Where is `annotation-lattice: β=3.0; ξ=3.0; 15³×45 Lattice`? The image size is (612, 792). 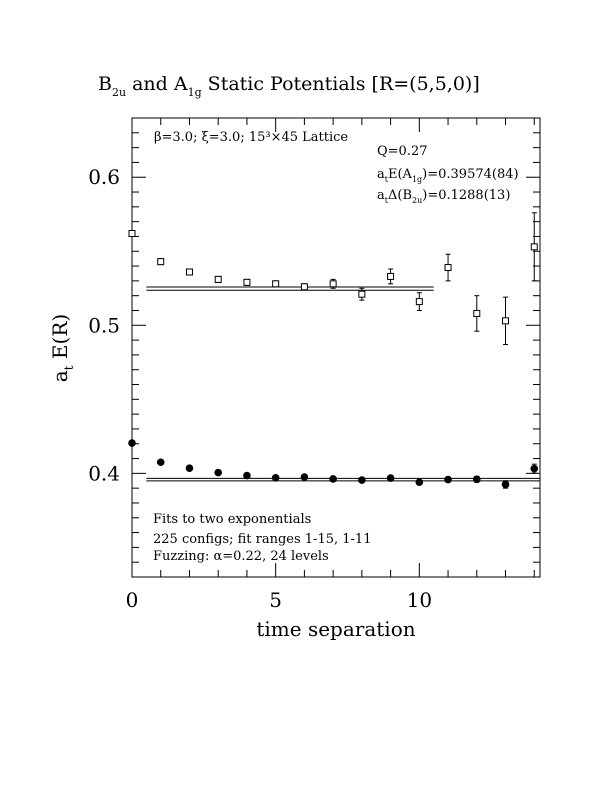 annotation-lattice: β=3.0; ξ=3.0; 15³×45 Lattice is located at coordinates (251, 137).